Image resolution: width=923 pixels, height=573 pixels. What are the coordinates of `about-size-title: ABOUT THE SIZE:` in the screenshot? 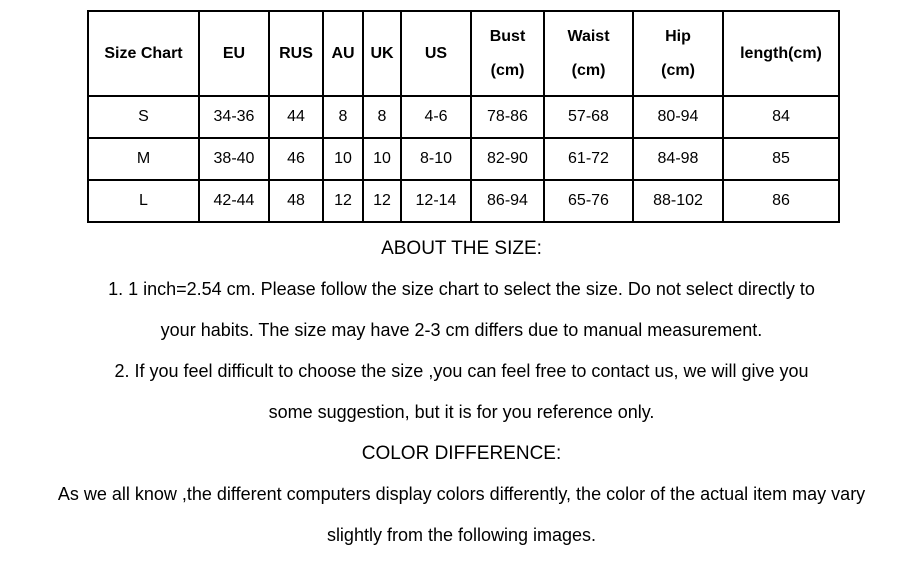 It's located at (461, 248).